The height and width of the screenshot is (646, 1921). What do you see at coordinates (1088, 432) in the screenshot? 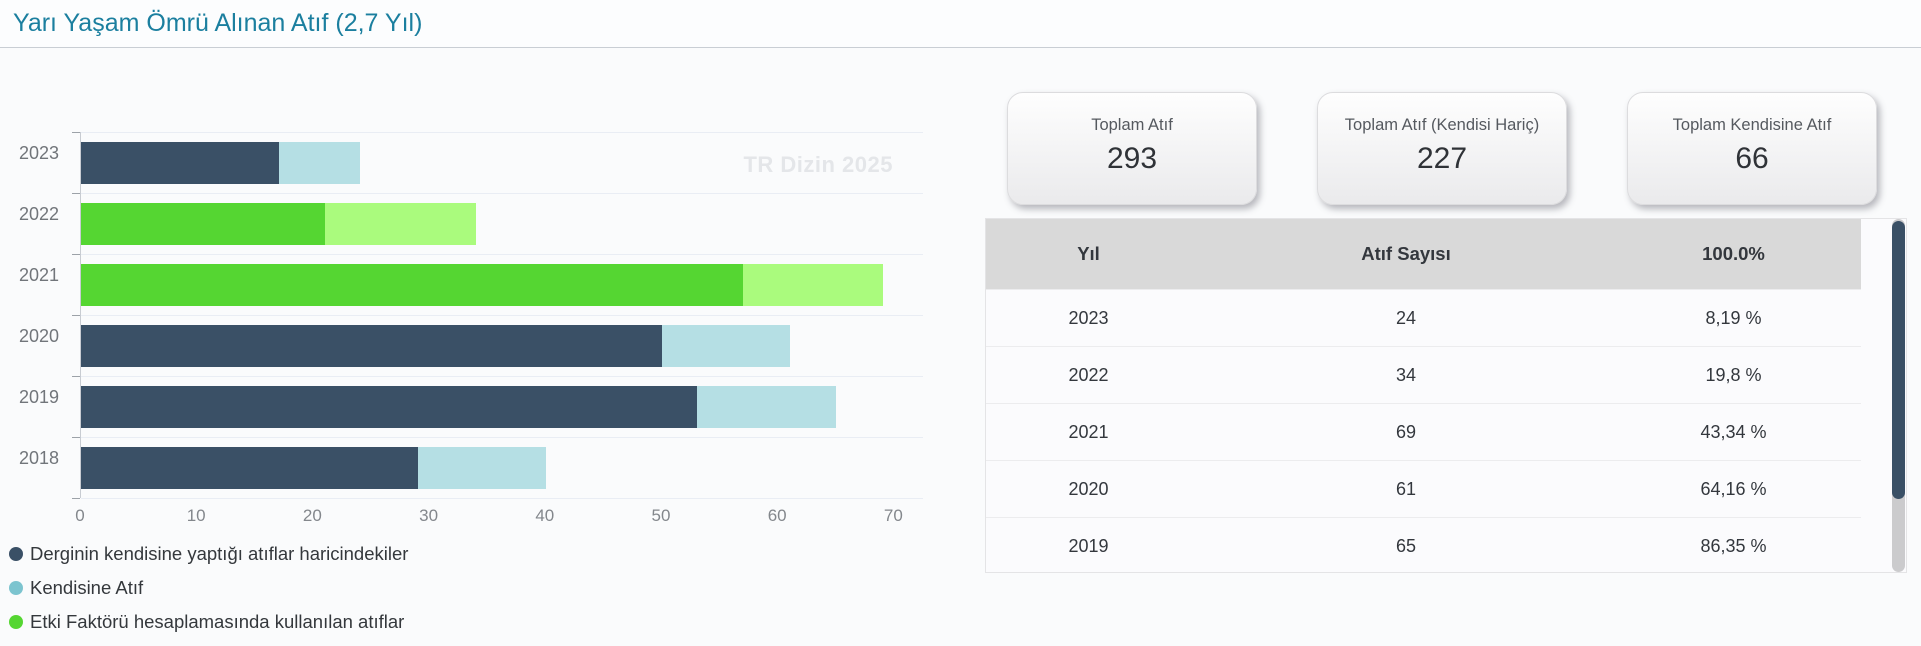
I see `table-cell: 2021` at bounding box center [1088, 432].